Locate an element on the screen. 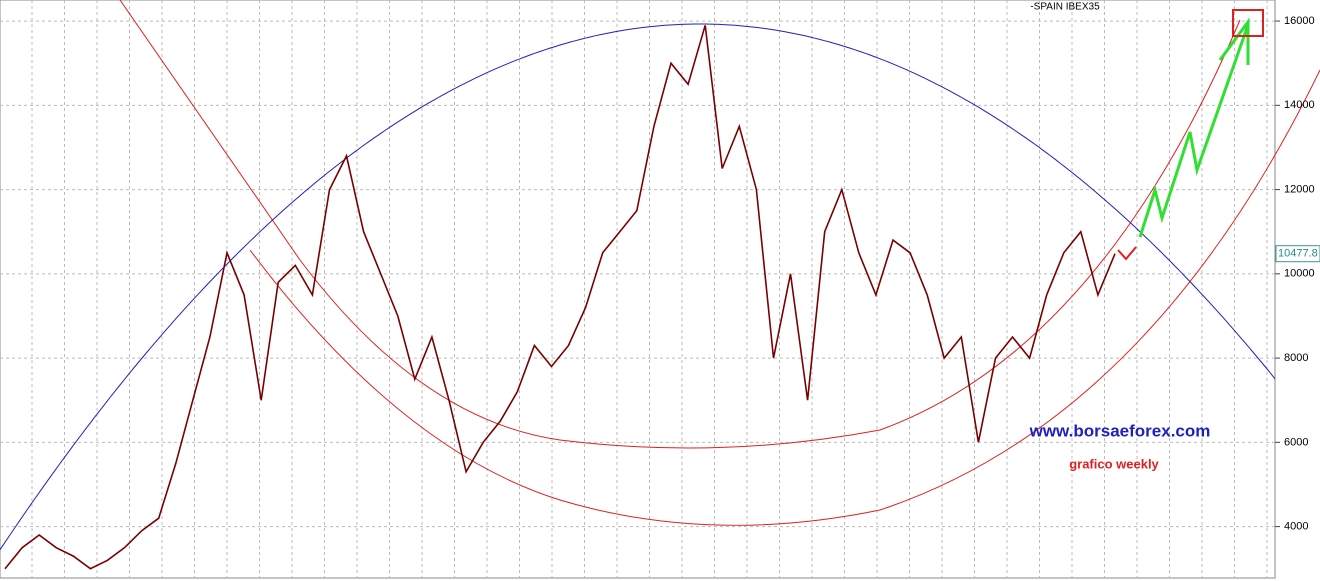 This screenshot has width=1320, height=581. y-tick-label: 8000 is located at coordinates (1296, 358).